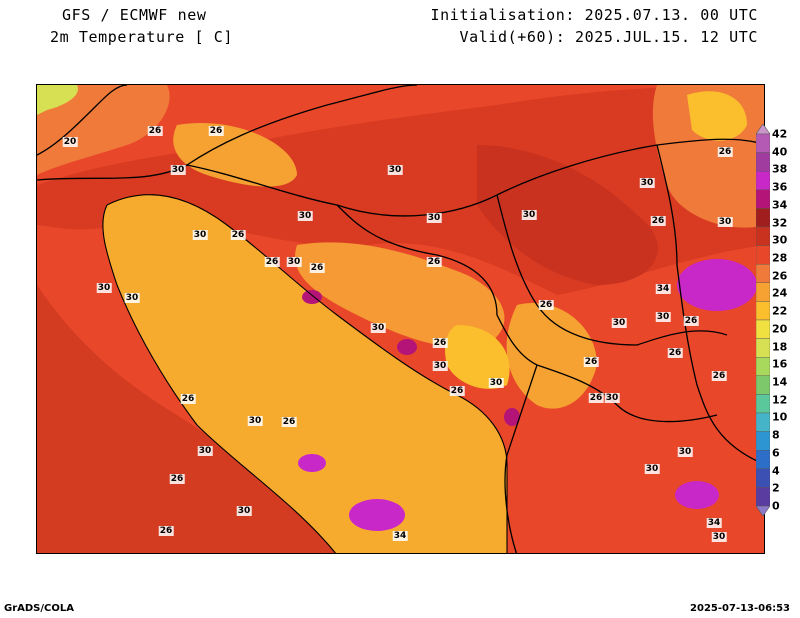 The height and width of the screenshot is (618, 800). I want to click on variable-title: 2m Temperature [ C], so click(141, 37).